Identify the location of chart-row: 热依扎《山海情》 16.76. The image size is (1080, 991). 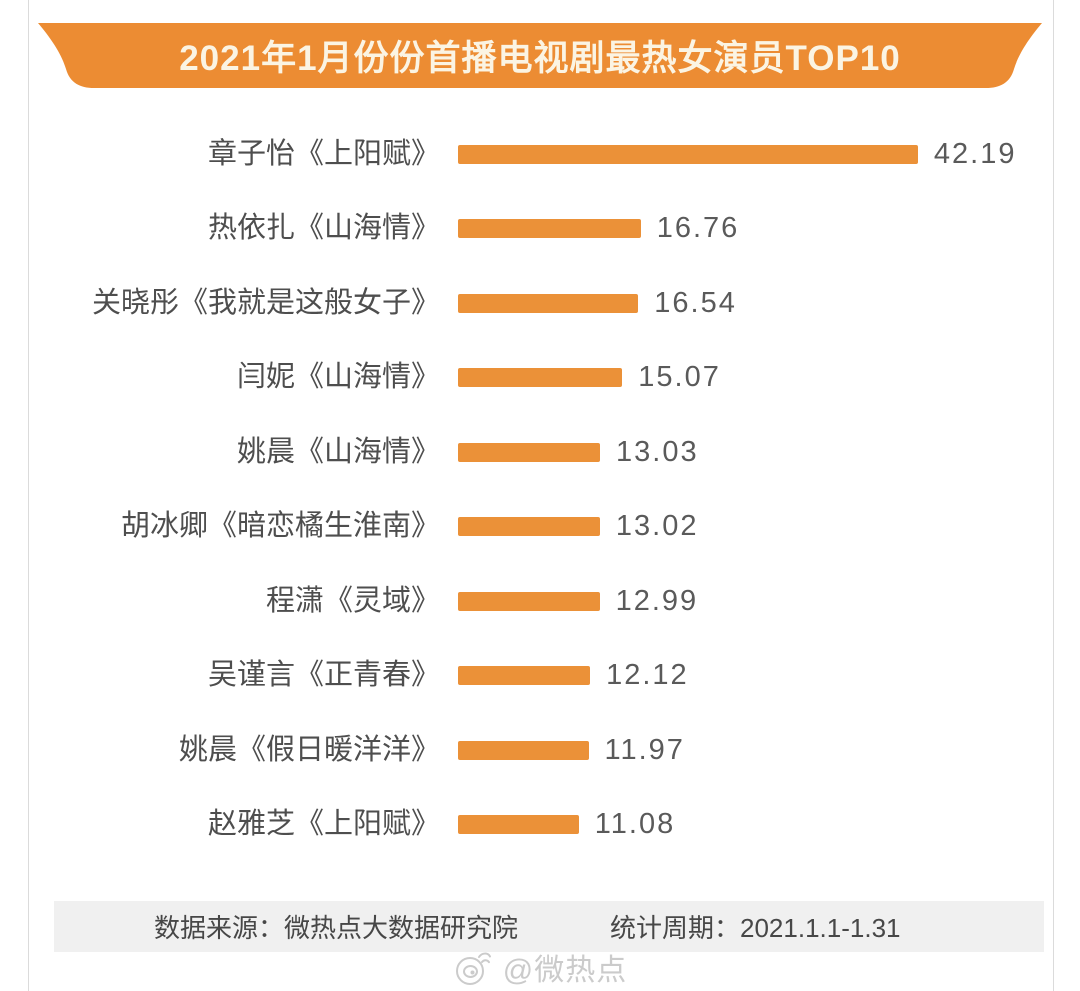
(540, 229).